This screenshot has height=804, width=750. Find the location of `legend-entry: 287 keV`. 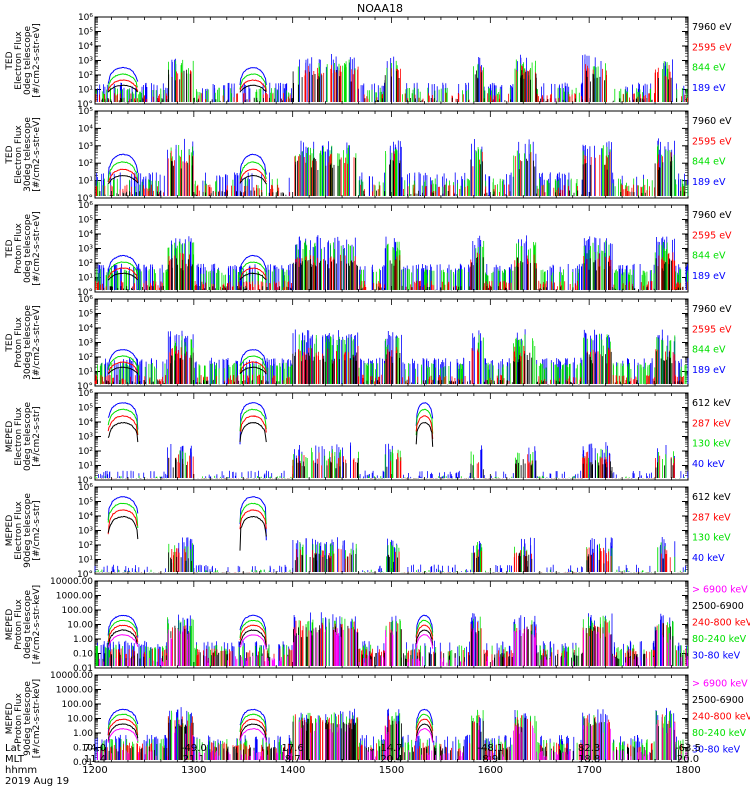

legend-entry: 287 keV is located at coordinates (711, 423).